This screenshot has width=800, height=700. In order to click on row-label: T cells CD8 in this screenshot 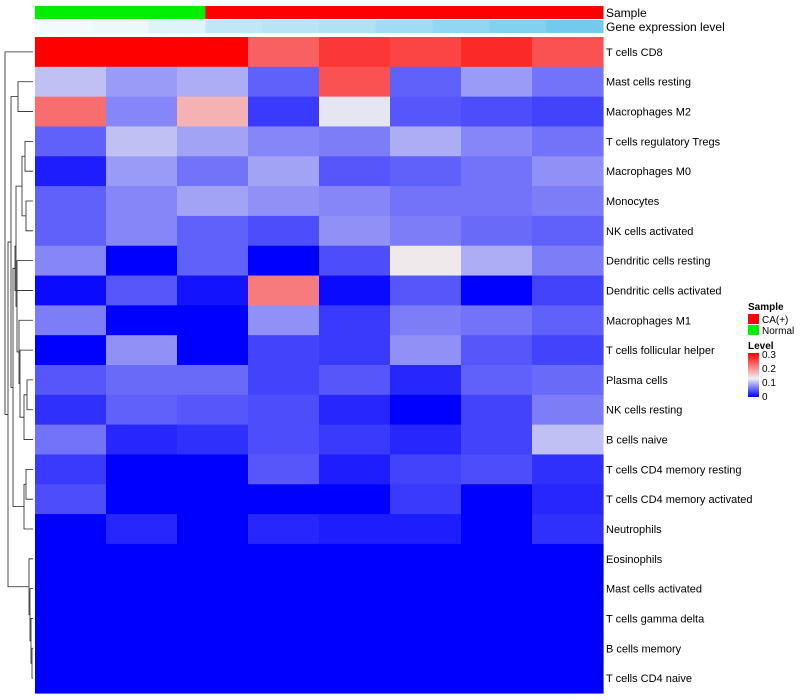, I will do `click(634, 53)`.